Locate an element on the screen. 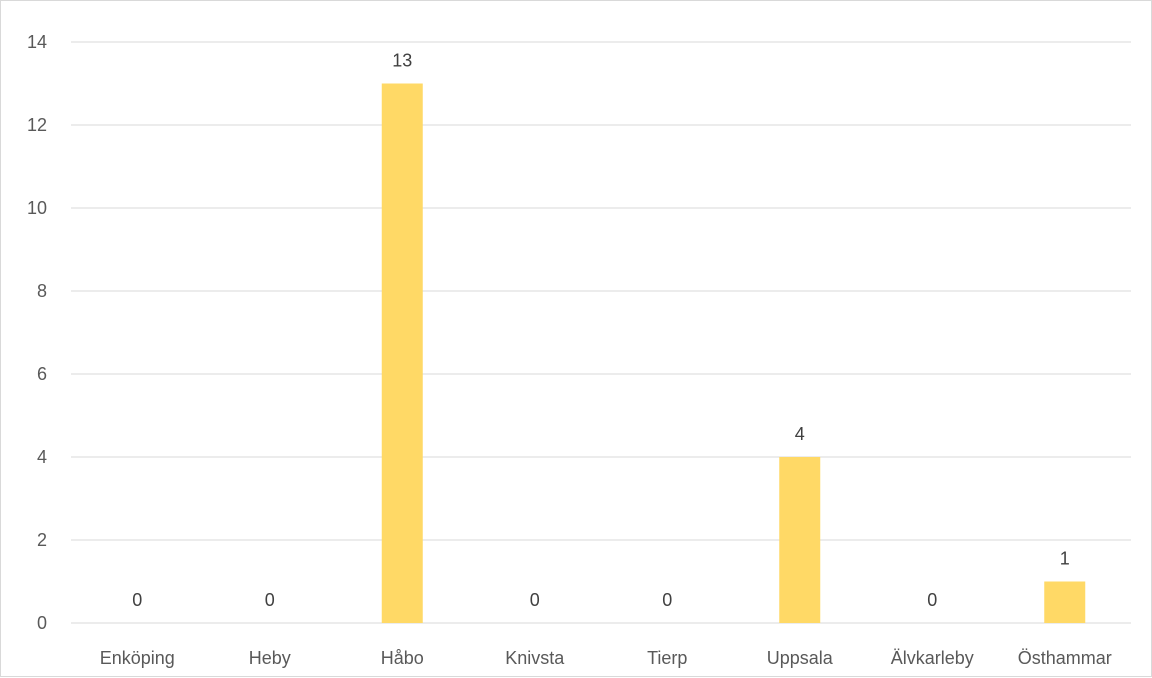  data-label: 4 is located at coordinates (800, 434).